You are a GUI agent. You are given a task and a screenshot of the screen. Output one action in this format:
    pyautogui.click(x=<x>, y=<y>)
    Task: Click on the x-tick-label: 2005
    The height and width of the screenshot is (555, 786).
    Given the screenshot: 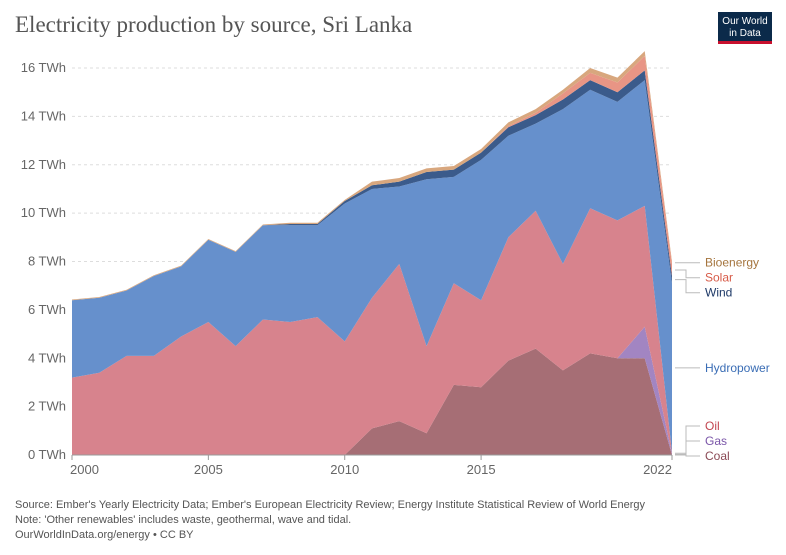 What is the action you would take?
    pyautogui.click(x=208, y=469)
    